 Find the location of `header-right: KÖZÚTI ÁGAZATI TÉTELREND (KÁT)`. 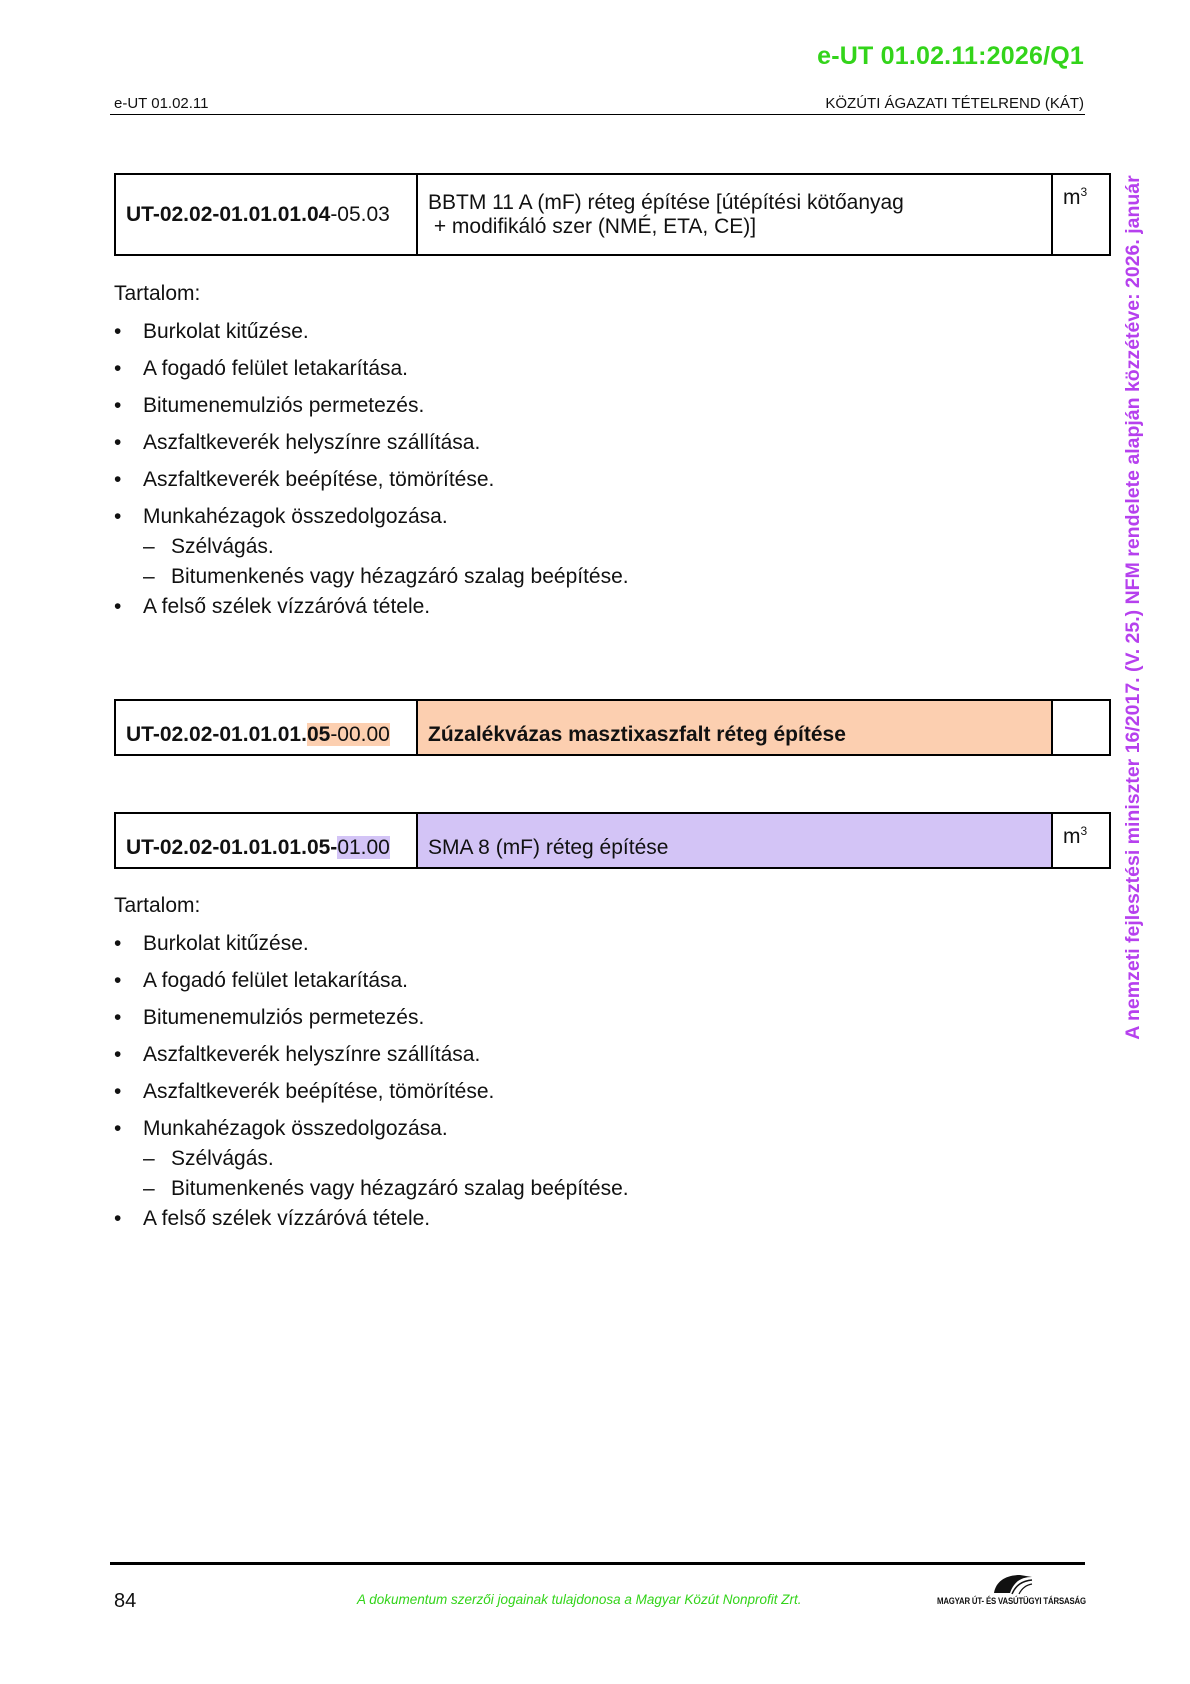

header-right: KÖZÚTI ÁGAZATI TÉTELREND (KÁT) is located at coordinates (954, 103).